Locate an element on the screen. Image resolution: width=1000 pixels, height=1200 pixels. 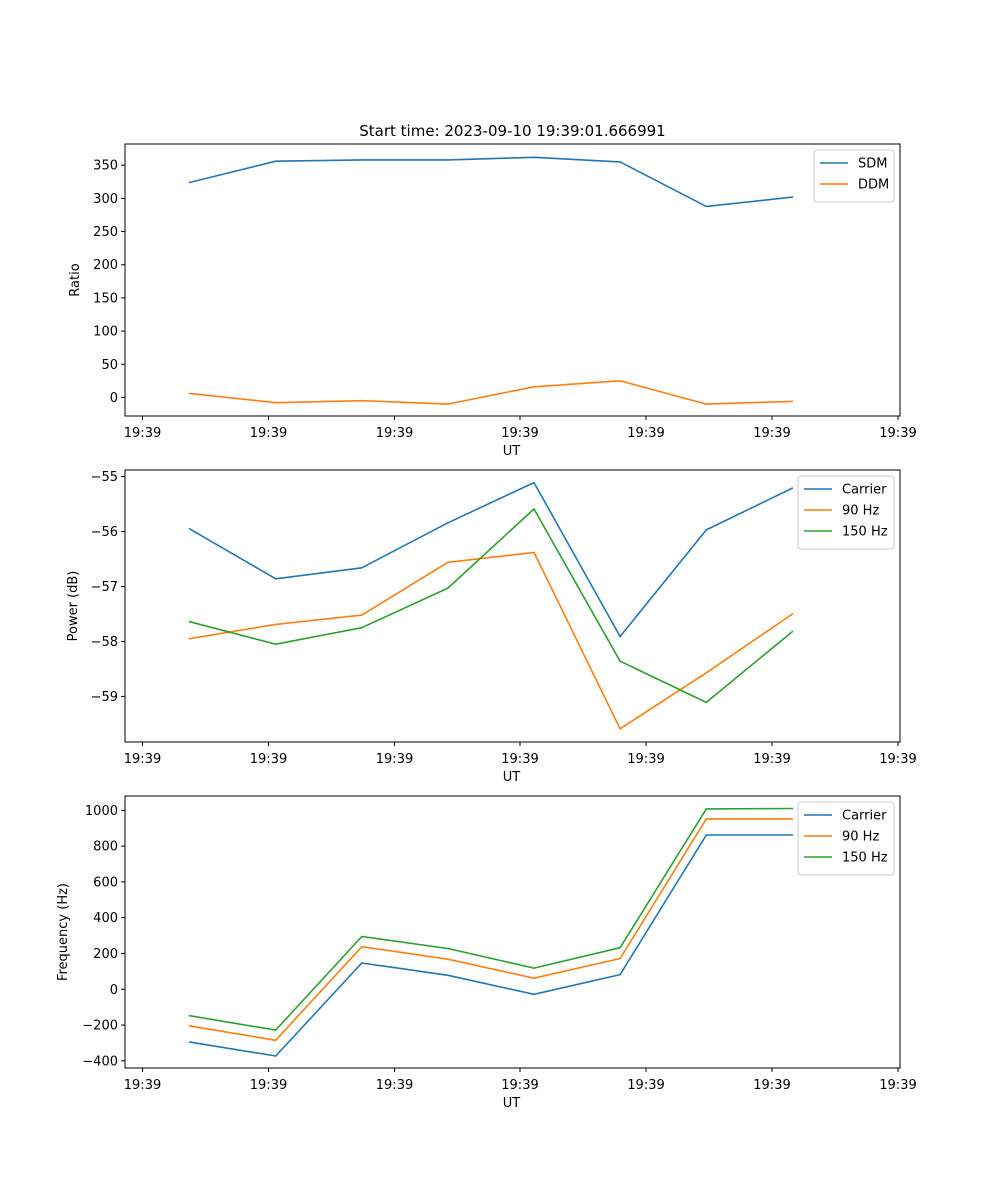
figure-title: Start time: 2023-09-10 19:39:01.666991 is located at coordinates (512, 131).